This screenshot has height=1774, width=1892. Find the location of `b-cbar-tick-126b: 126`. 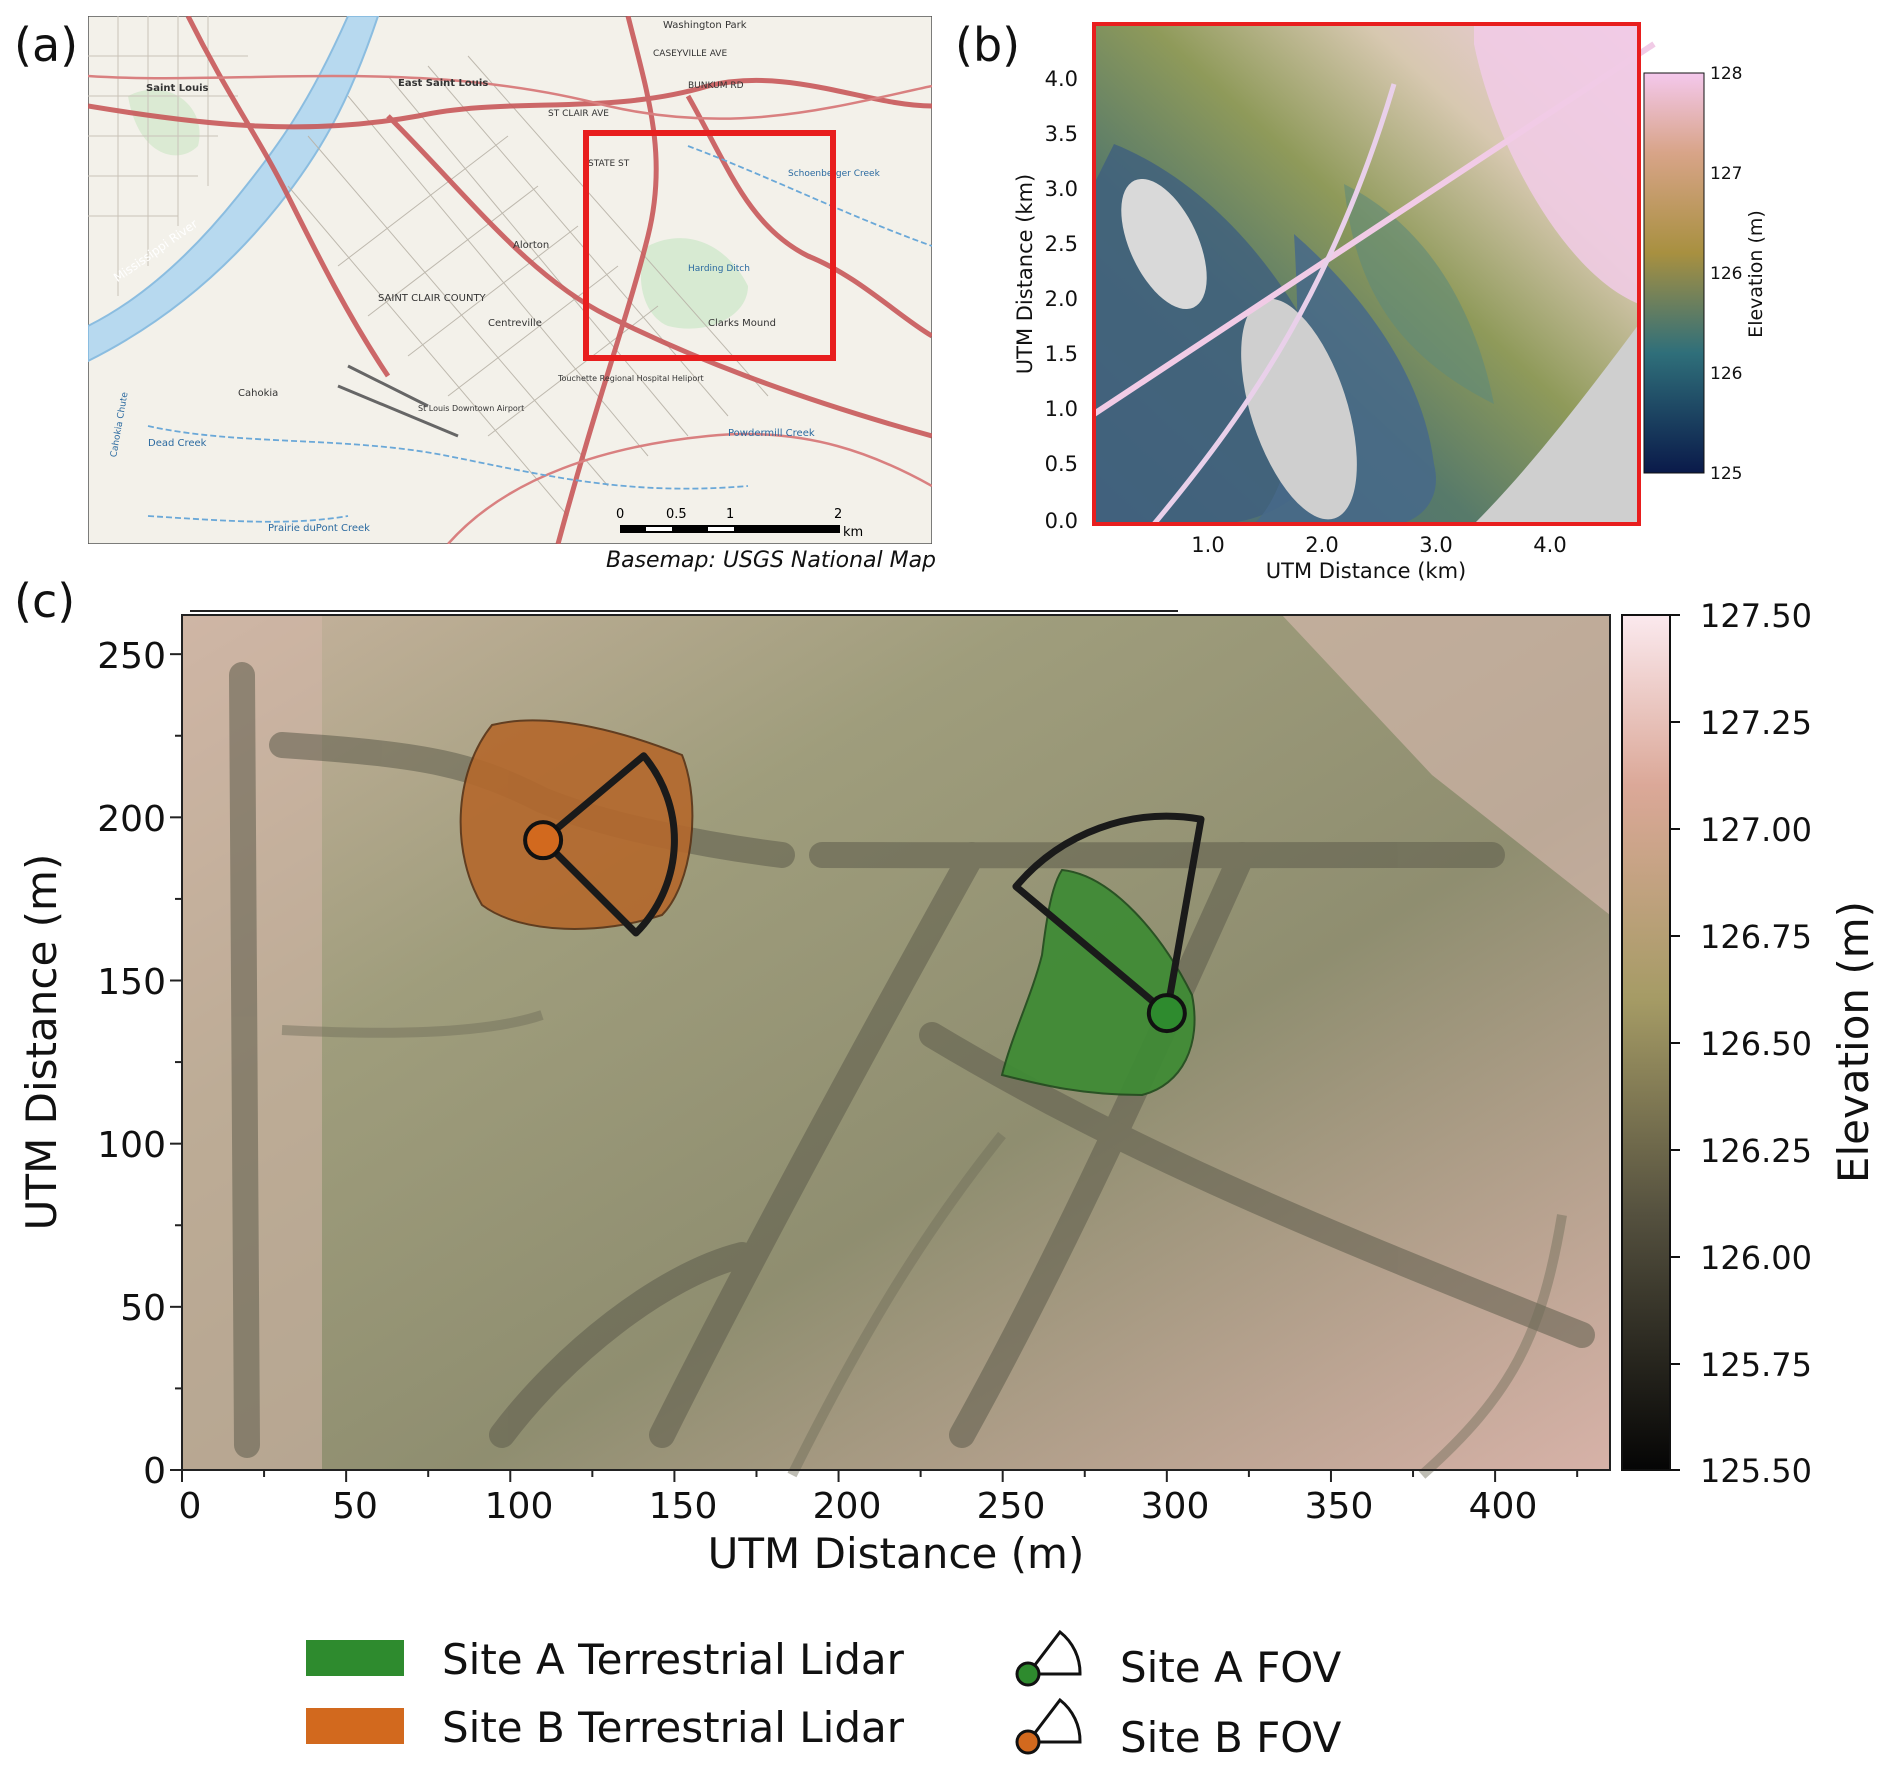

b-cbar-tick-126b: 126 is located at coordinates (1726, 374).